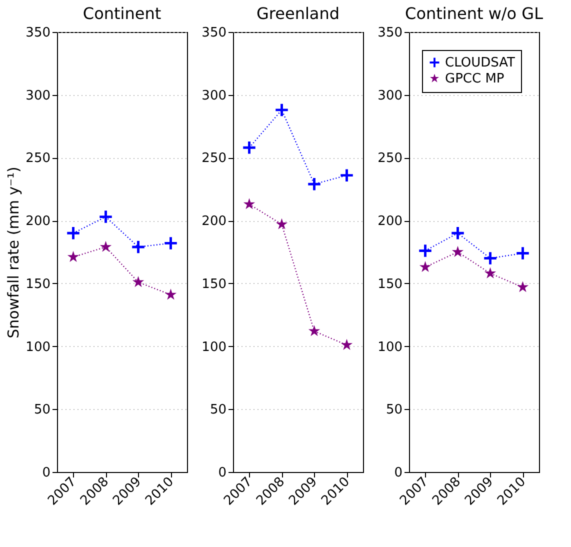 The height and width of the screenshot is (547, 571). I want to click on y-axis-title: Snowfall rate (mm y⁻¹), so click(13, 252).